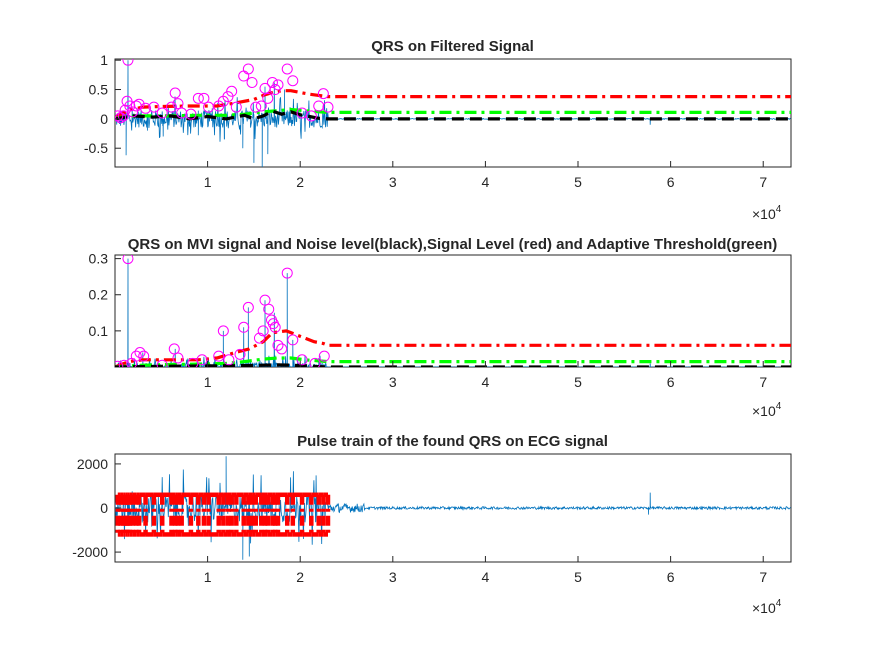 Image resolution: width=875 pixels, height=656 pixels. What do you see at coordinates (453, 311) in the screenshot?
I see `axes-2-plot-area` at bounding box center [453, 311].